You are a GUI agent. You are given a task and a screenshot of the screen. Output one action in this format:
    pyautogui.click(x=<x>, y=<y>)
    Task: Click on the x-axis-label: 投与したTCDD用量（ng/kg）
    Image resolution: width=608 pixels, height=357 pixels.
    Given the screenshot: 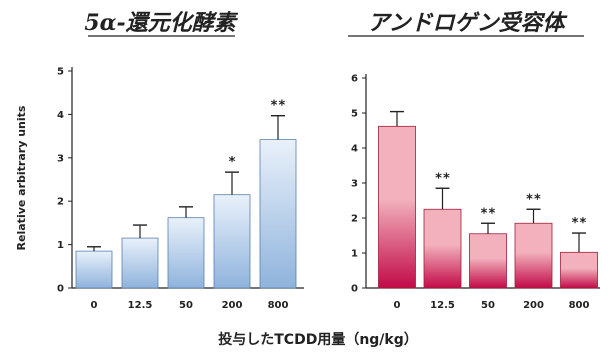 What is the action you would take?
    pyautogui.click(x=318, y=340)
    